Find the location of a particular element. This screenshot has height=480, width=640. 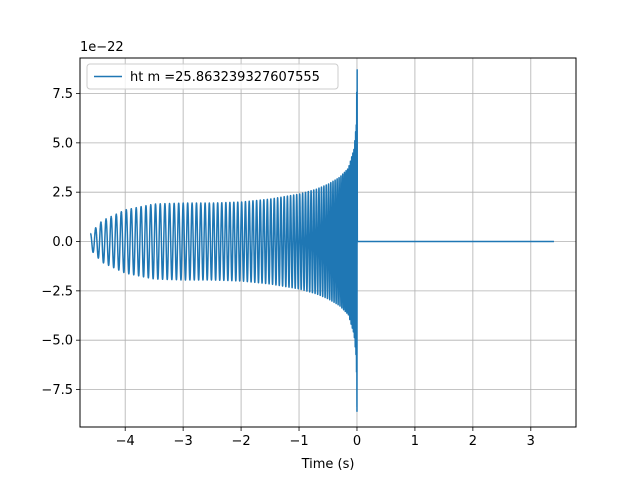

x-axis-label: Time (s) is located at coordinates (328, 464).